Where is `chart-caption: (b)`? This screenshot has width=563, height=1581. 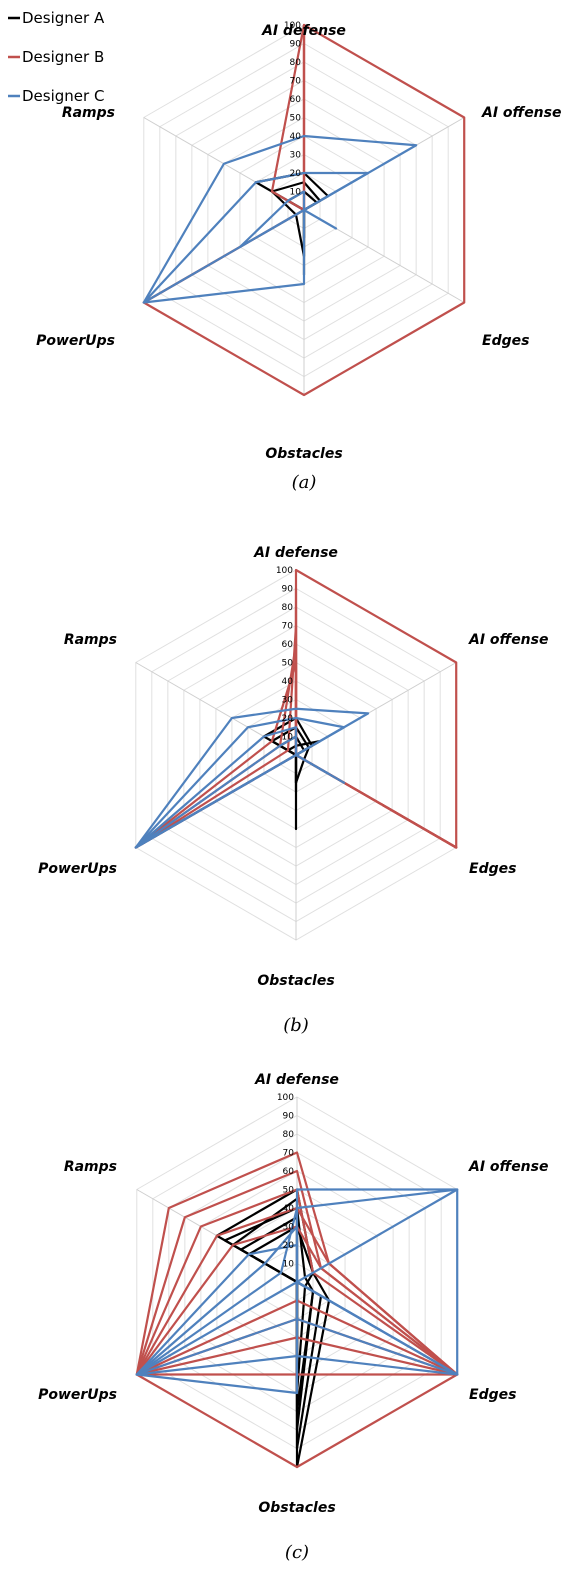 chart-caption: (b) is located at coordinates (296, 1025).